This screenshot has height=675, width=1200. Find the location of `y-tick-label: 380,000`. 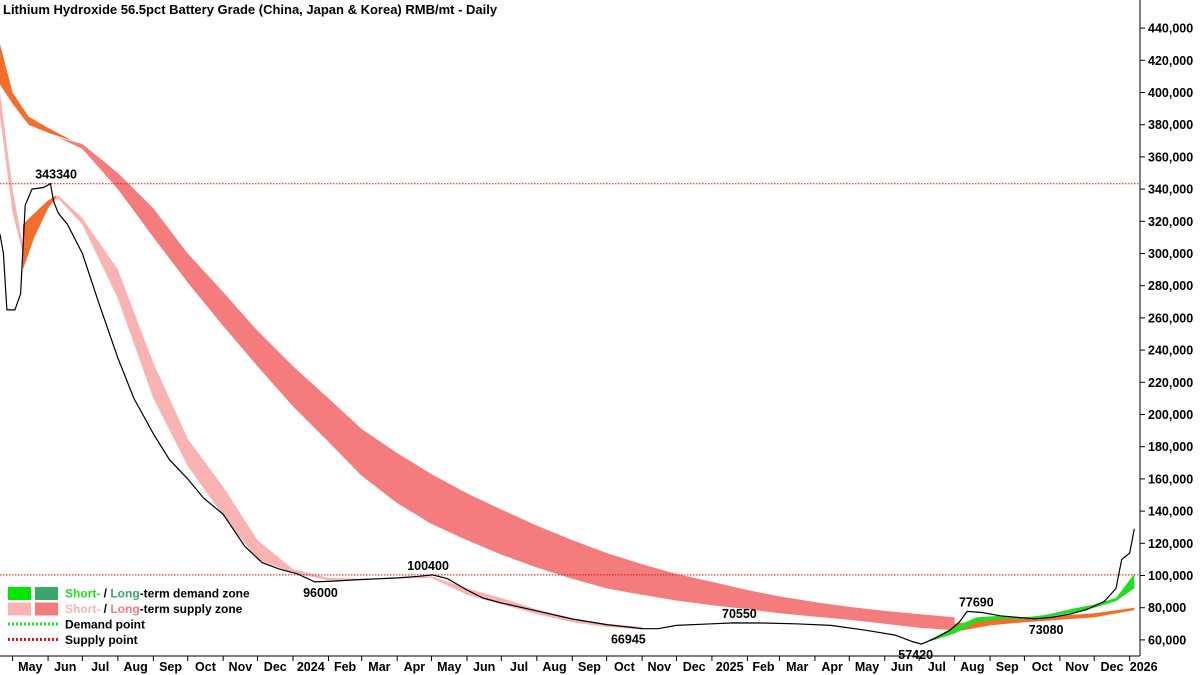

y-tick-label: 380,000 is located at coordinates (1170, 125).